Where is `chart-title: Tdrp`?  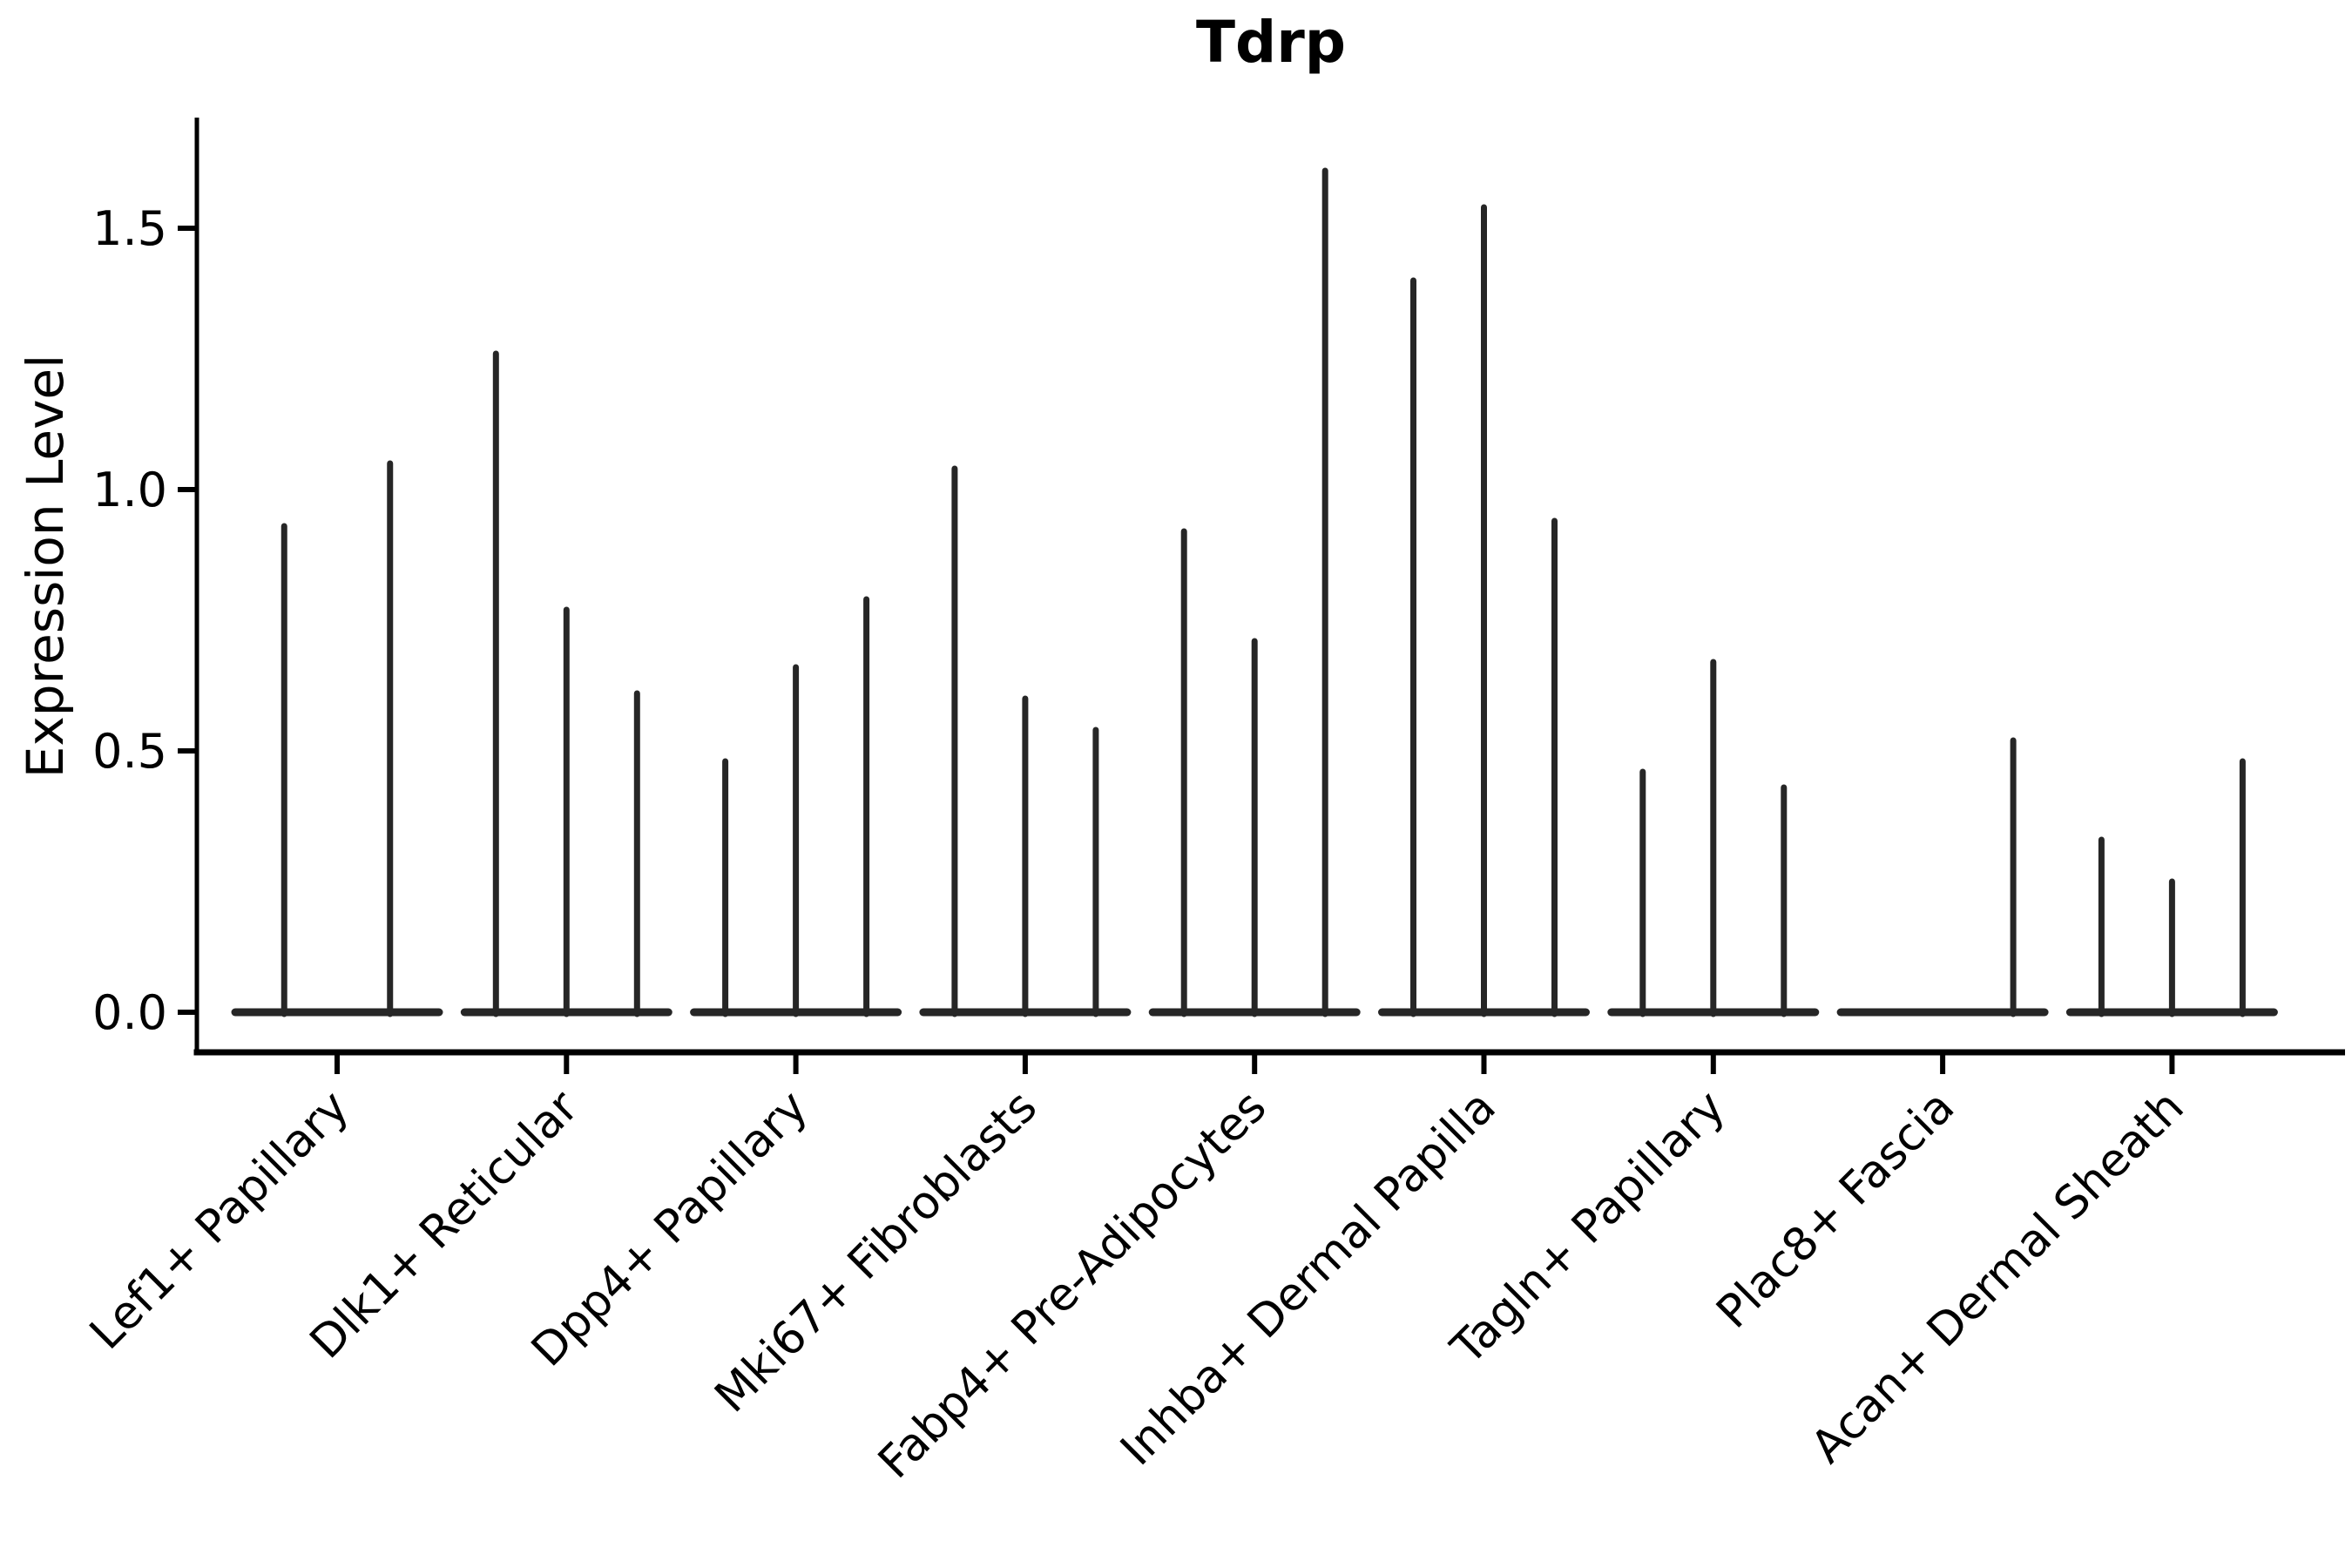
chart-title: Tdrp is located at coordinates (1271, 42).